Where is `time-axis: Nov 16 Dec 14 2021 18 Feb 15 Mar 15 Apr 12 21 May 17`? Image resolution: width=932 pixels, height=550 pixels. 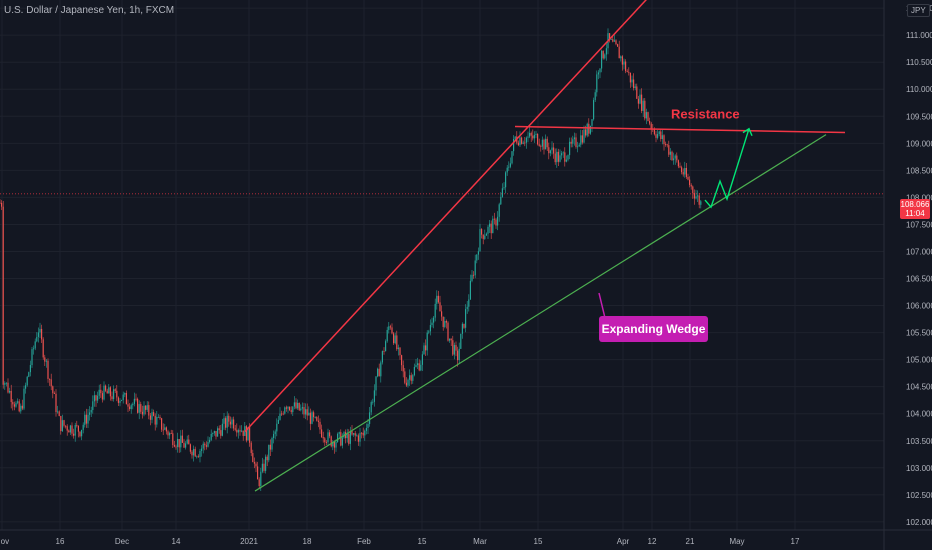 time-axis: Nov 16 Dec 14 2021 18 Feb 15 Mar 15 Apr 12 21 May 17 is located at coordinates (466, 537).